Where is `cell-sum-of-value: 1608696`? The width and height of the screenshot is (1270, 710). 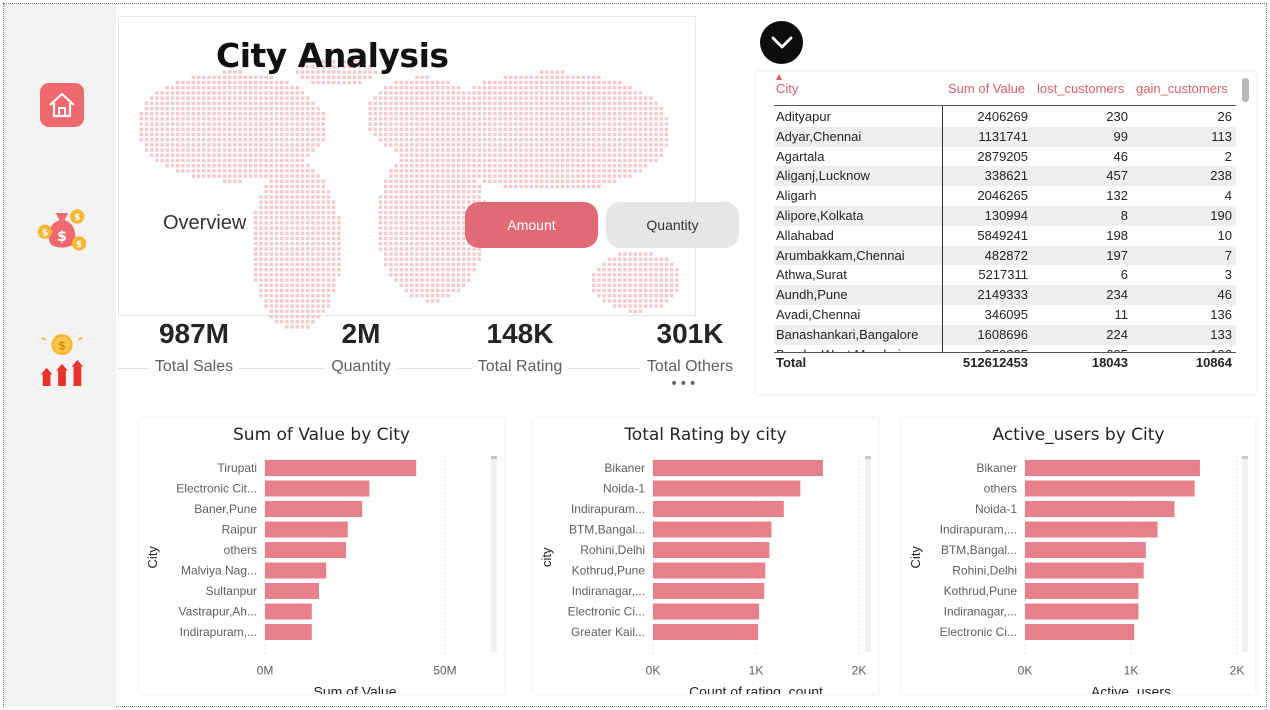 cell-sum-of-value: 1608696 is located at coordinates (1002, 334).